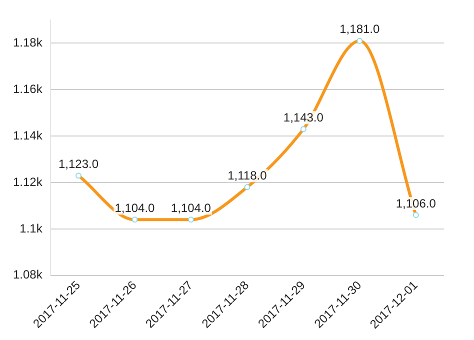 This screenshot has width=474, height=340. Describe the element at coordinates (416, 203) in the screenshot. I see `data-label: 1,106.0` at that location.